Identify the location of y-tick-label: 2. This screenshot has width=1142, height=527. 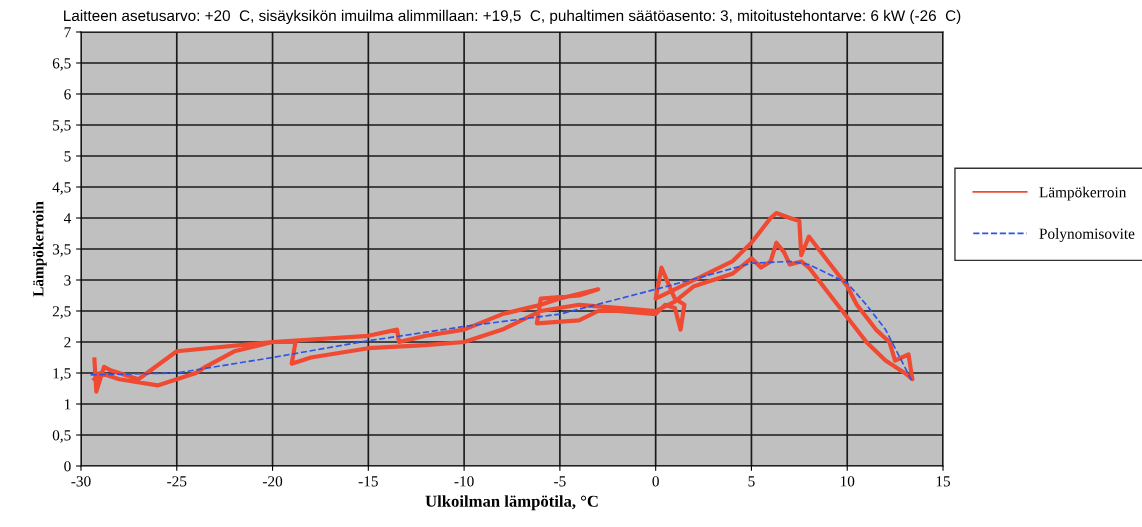
(67, 342).